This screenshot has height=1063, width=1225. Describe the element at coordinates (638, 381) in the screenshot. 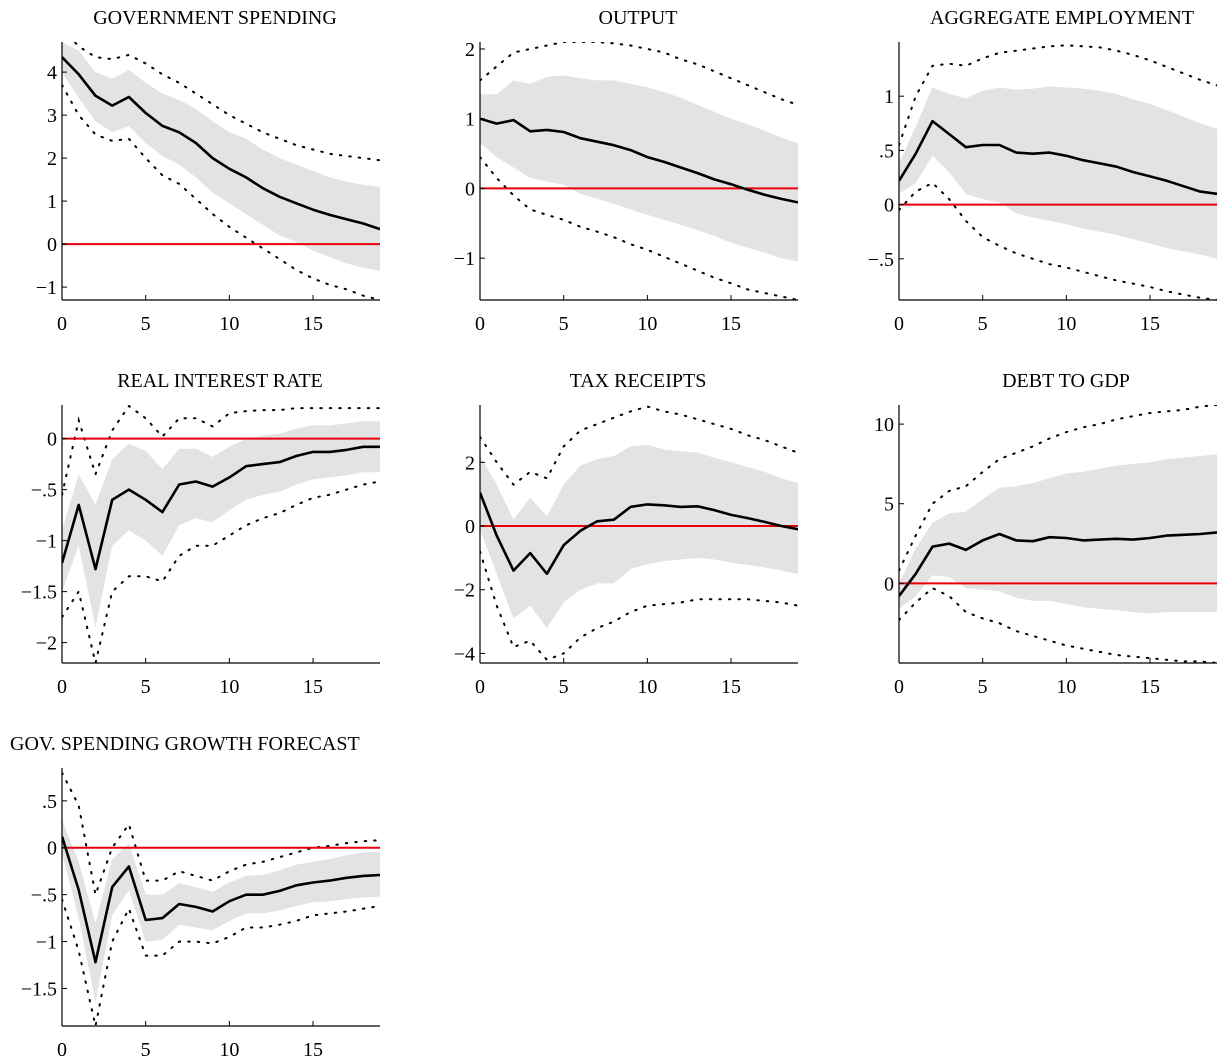

I see `panel-title: TAX RECEIPTS` at that location.